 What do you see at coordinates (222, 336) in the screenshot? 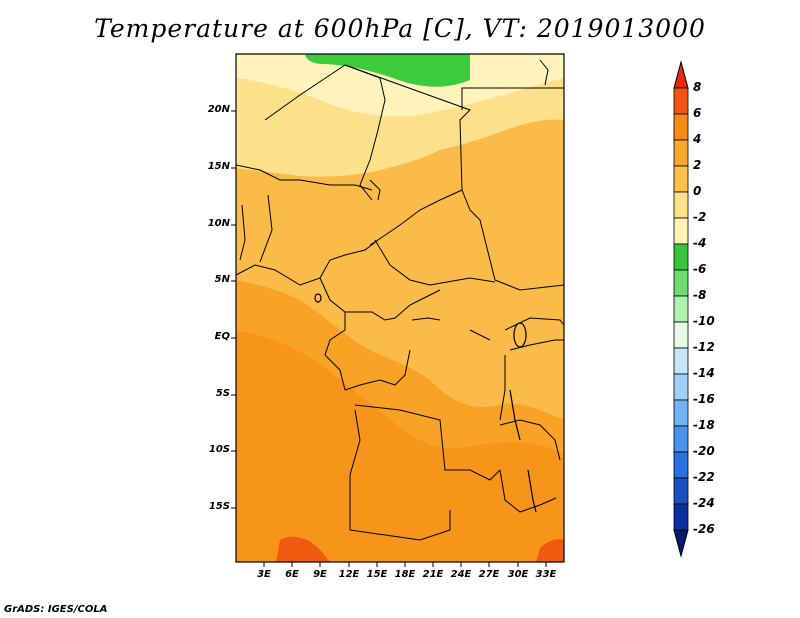
I see `lat-label-eq: EQ` at bounding box center [222, 336].